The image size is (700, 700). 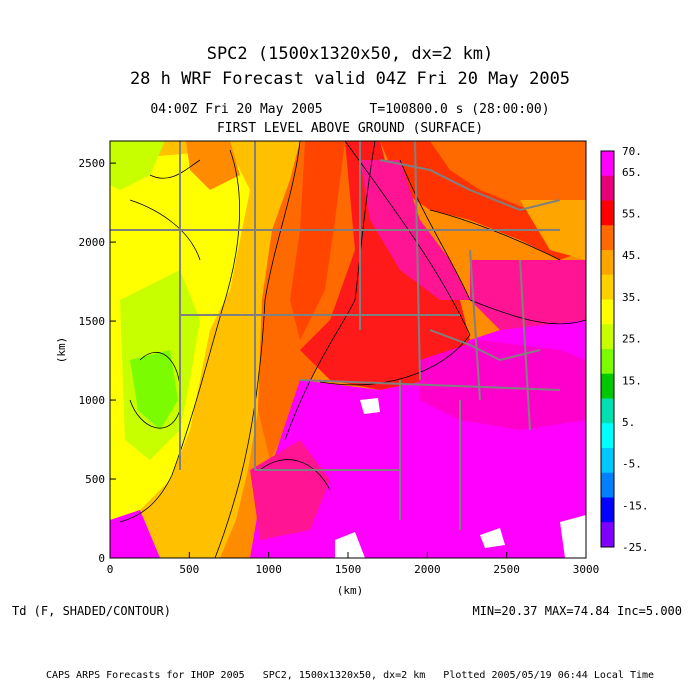 What do you see at coordinates (632, 380) in the screenshot?
I see `colorbar-label: 15.` at bounding box center [632, 380].